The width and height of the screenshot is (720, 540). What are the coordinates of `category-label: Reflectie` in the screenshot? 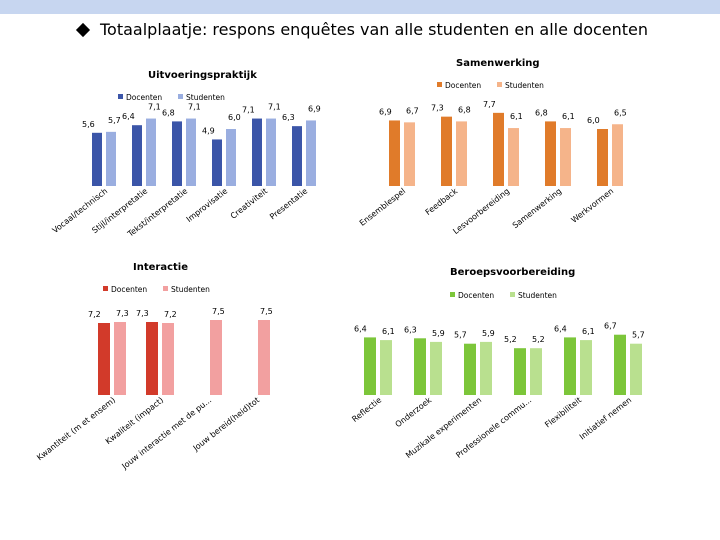 It's located at (366, 409).